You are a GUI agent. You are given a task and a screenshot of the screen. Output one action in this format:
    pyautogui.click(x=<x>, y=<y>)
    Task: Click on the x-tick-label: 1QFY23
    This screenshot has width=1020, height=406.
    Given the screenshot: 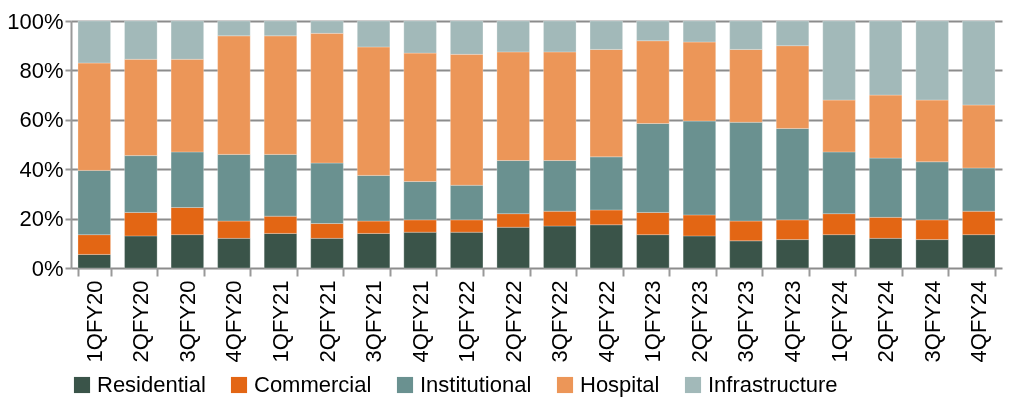 What is the action you would take?
    pyautogui.click(x=653, y=321)
    